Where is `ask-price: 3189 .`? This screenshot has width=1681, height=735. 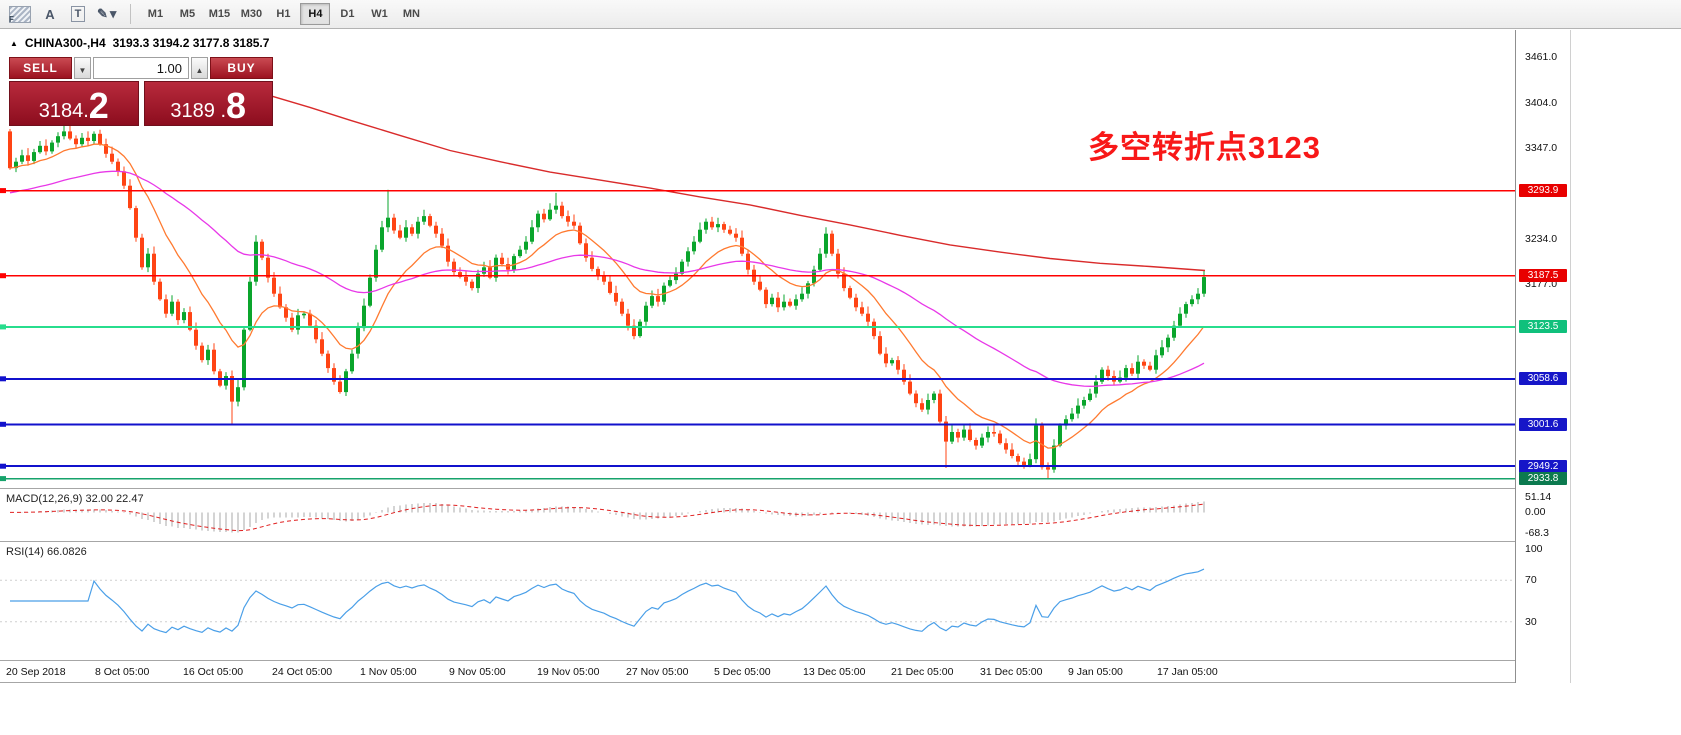
ask-price: 3189 . is located at coordinates (198, 111).